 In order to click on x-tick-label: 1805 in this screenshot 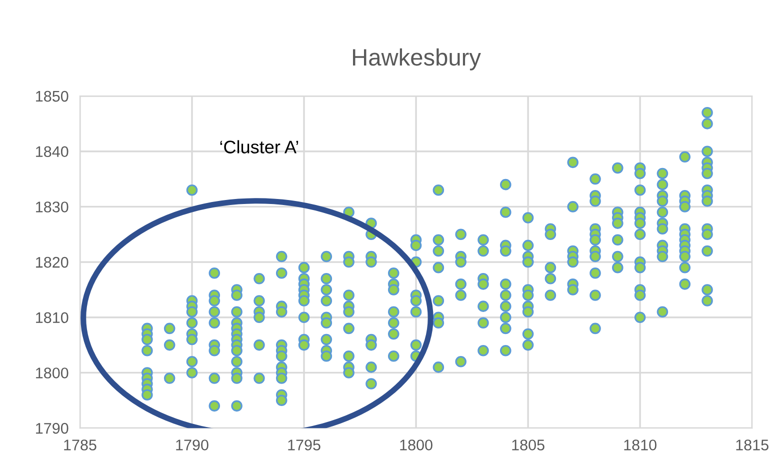, I will do `click(528, 445)`.